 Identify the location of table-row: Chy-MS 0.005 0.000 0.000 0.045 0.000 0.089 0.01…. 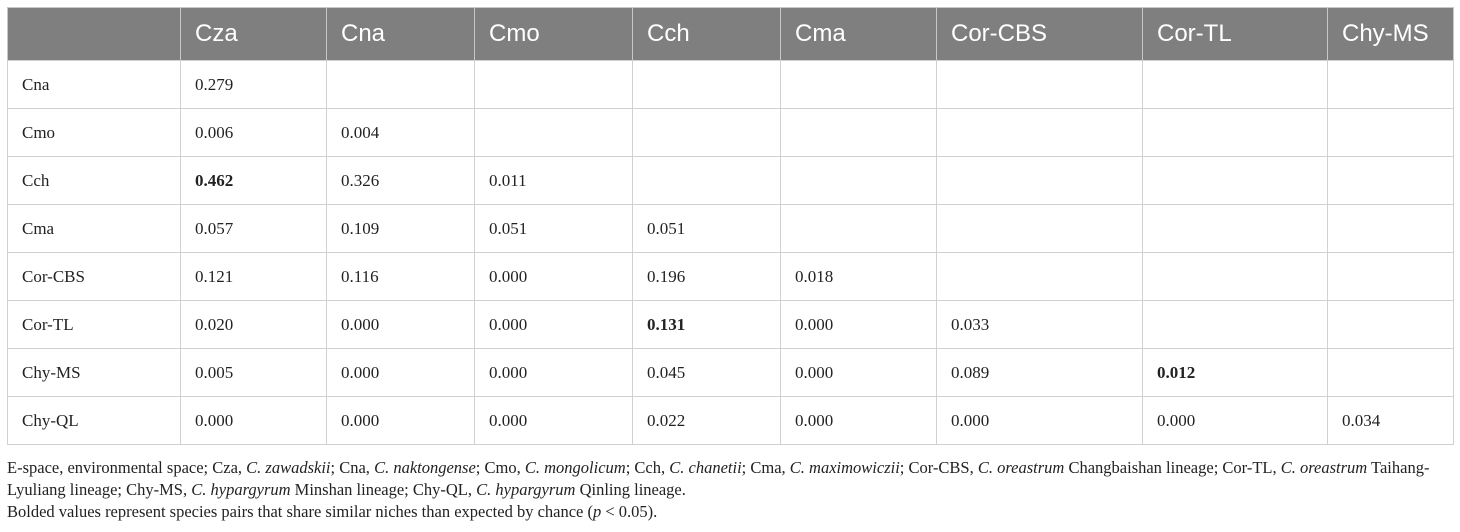
(730, 372).